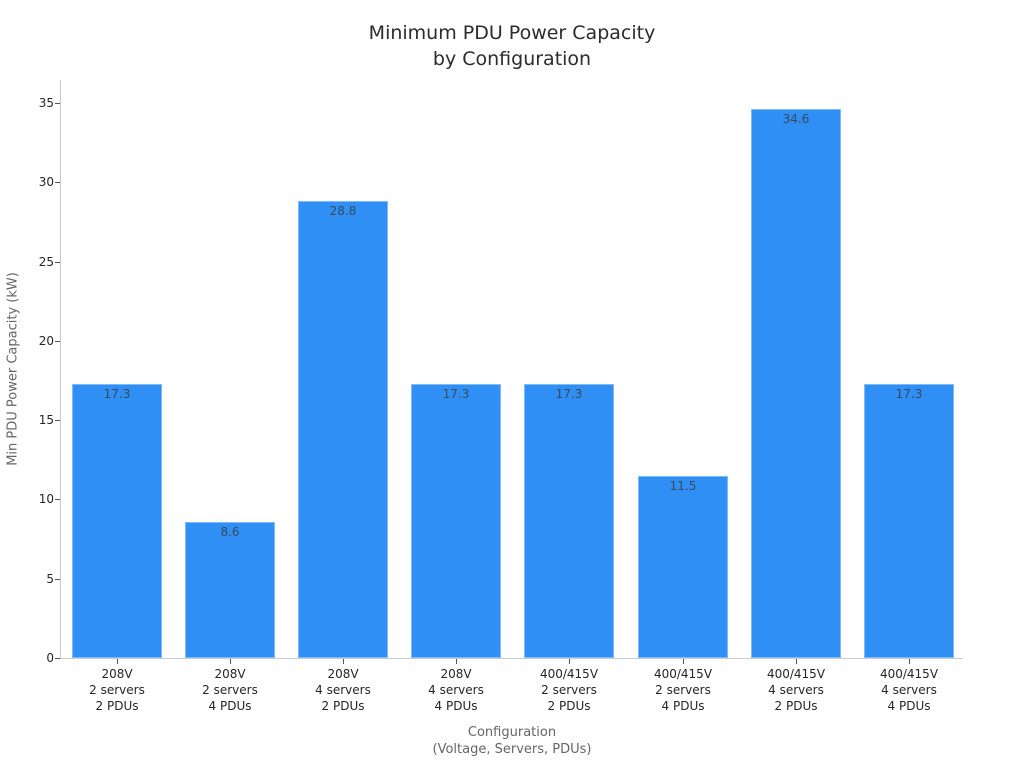 This screenshot has width=1024, height=768. What do you see at coordinates (683, 567) in the screenshot?
I see `bar: 11.5` at bounding box center [683, 567].